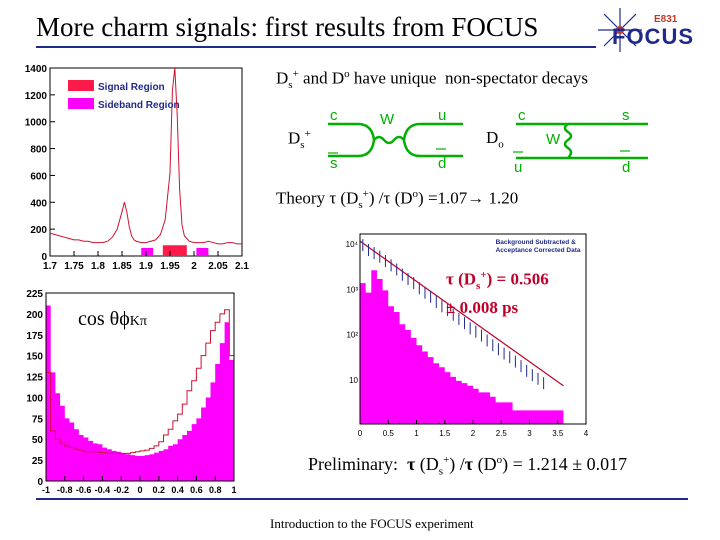 This screenshot has height=540, width=720. Describe the element at coordinates (389, 433) in the screenshot. I see `lifetime-xtick-label: 0.5` at that location.